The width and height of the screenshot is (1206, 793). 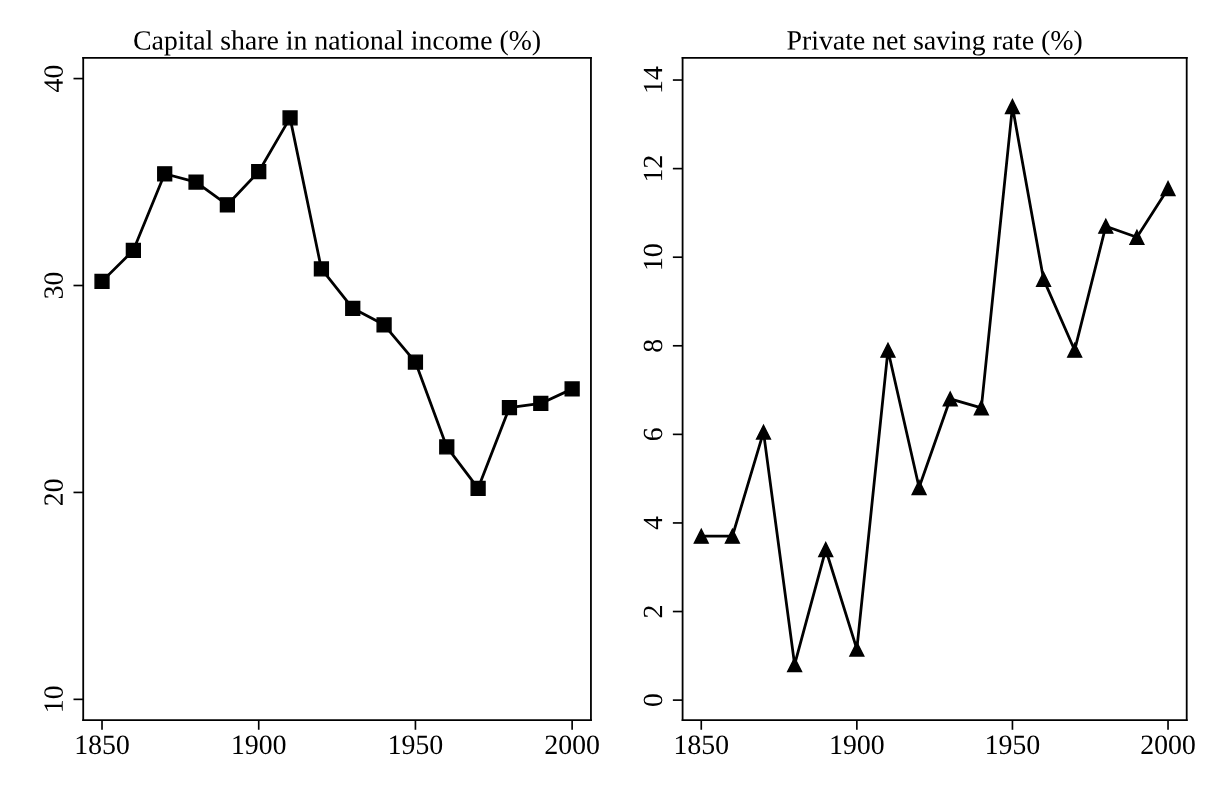 What do you see at coordinates (53, 285) in the screenshot?
I see `y-tick-label: 30` at bounding box center [53, 285].